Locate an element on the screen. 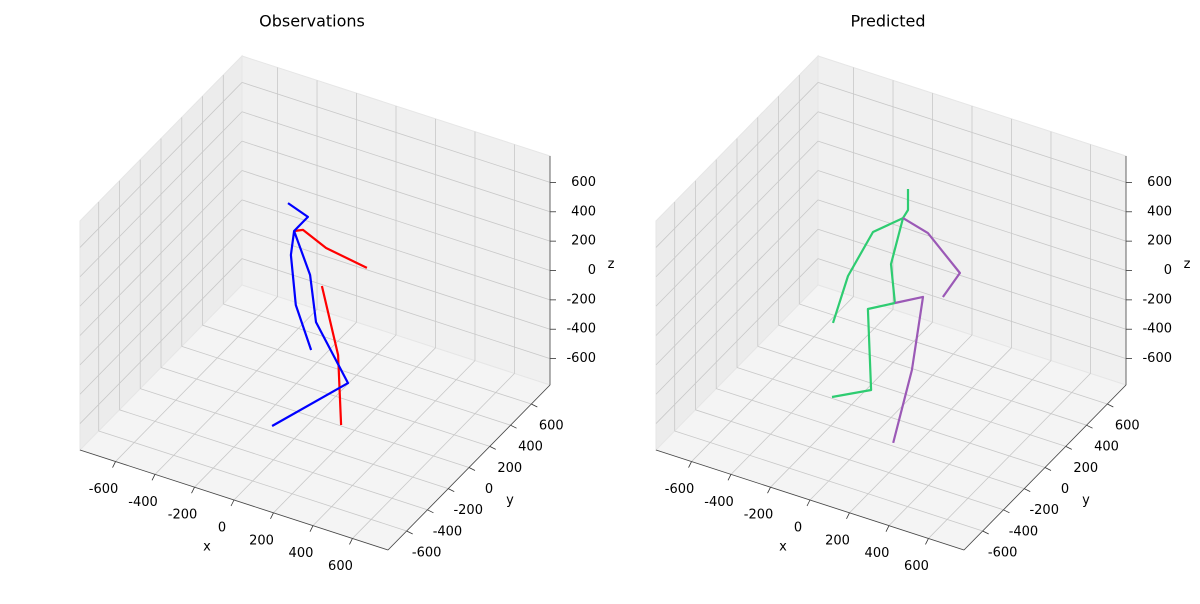  z-axis-label: z is located at coordinates (611, 264).